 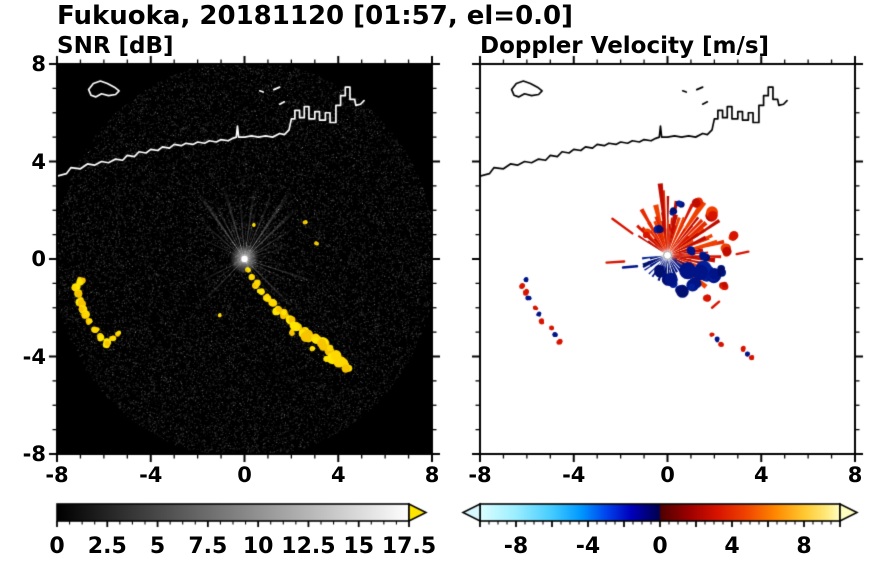 What do you see at coordinates (480, 475) in the screenshot?
I see `velocity-x-tick-label: -8` at bounding box center [480, 475].